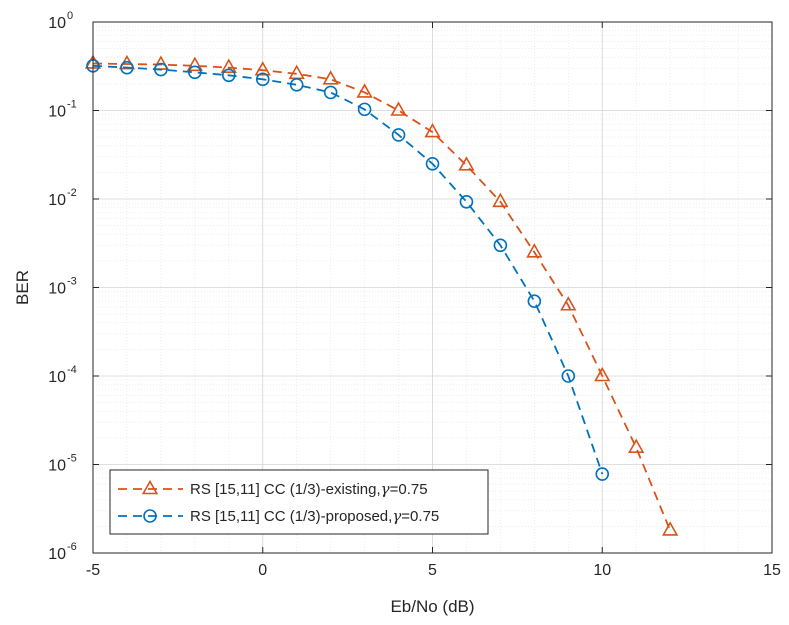  What do you see at coordinates (72, 459) in the screenshot?
I see `y-tick-label-exponent: -5` at bounding box center [72, 459].